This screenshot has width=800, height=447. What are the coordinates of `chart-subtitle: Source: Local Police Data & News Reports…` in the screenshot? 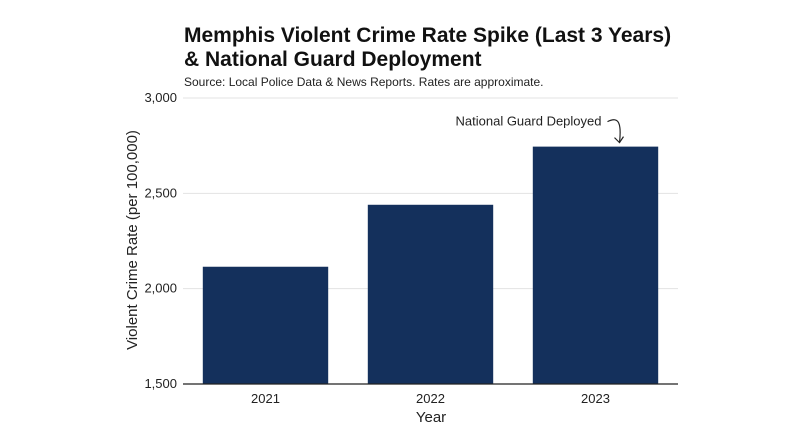 It's located at (364, 82).